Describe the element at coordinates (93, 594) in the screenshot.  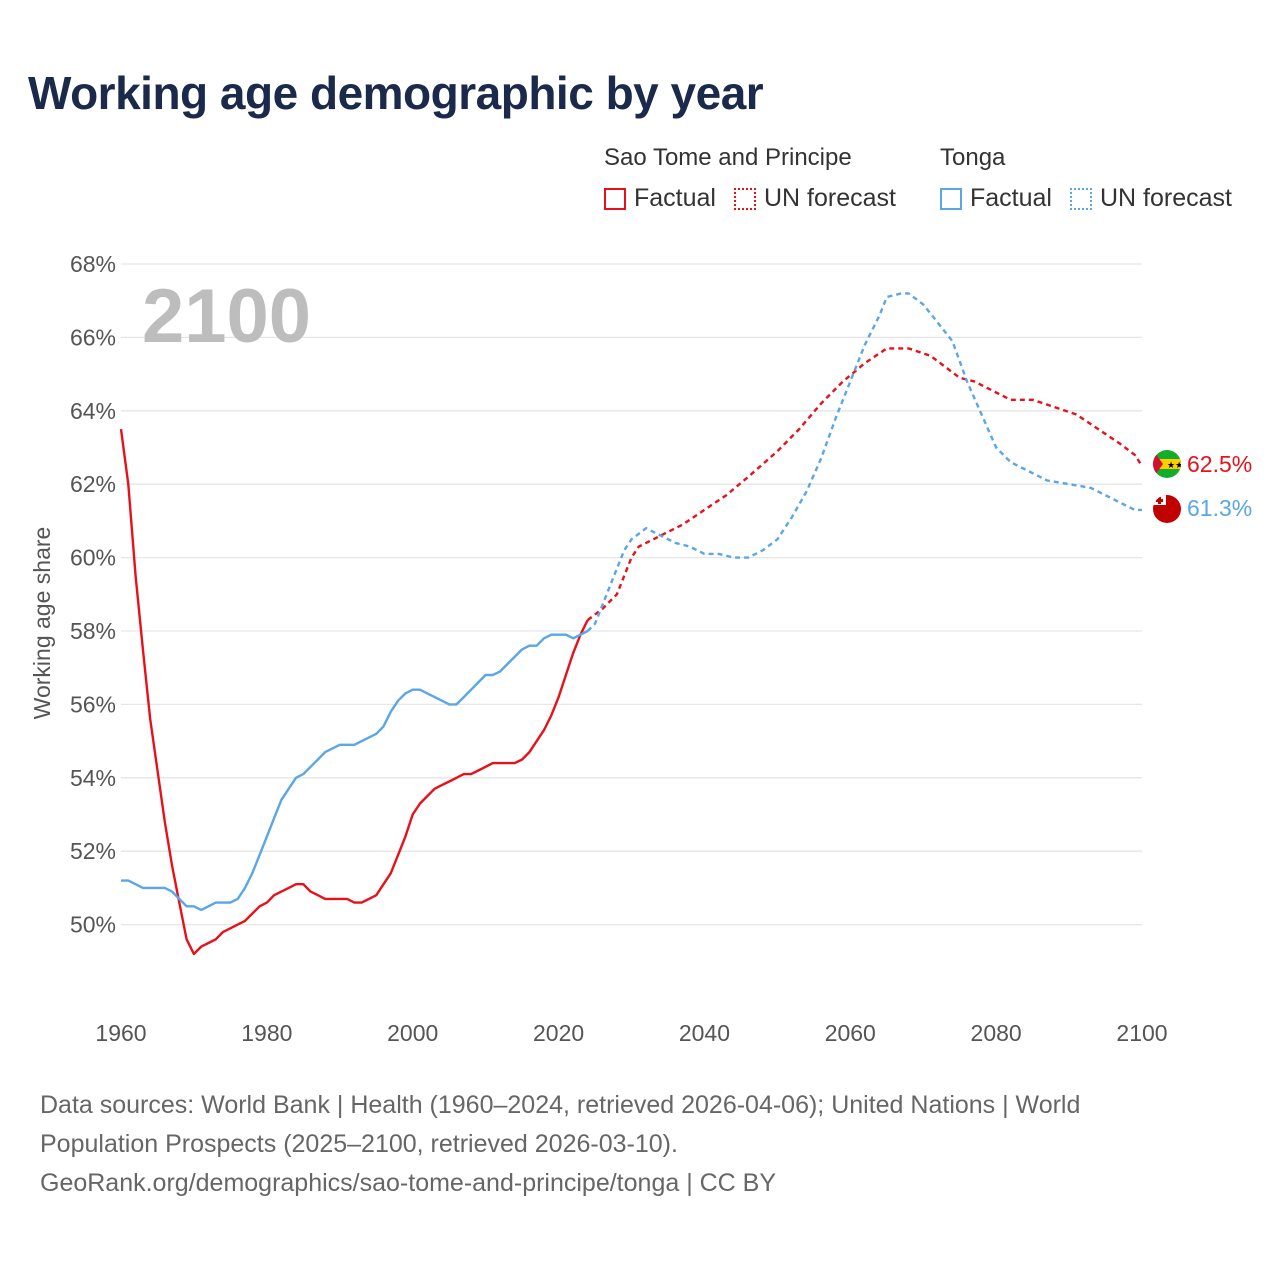
I see `y-axis-ticks: 50% 52% 54% 56% 58% 60% 62% 64% 66% 68%` at that location.